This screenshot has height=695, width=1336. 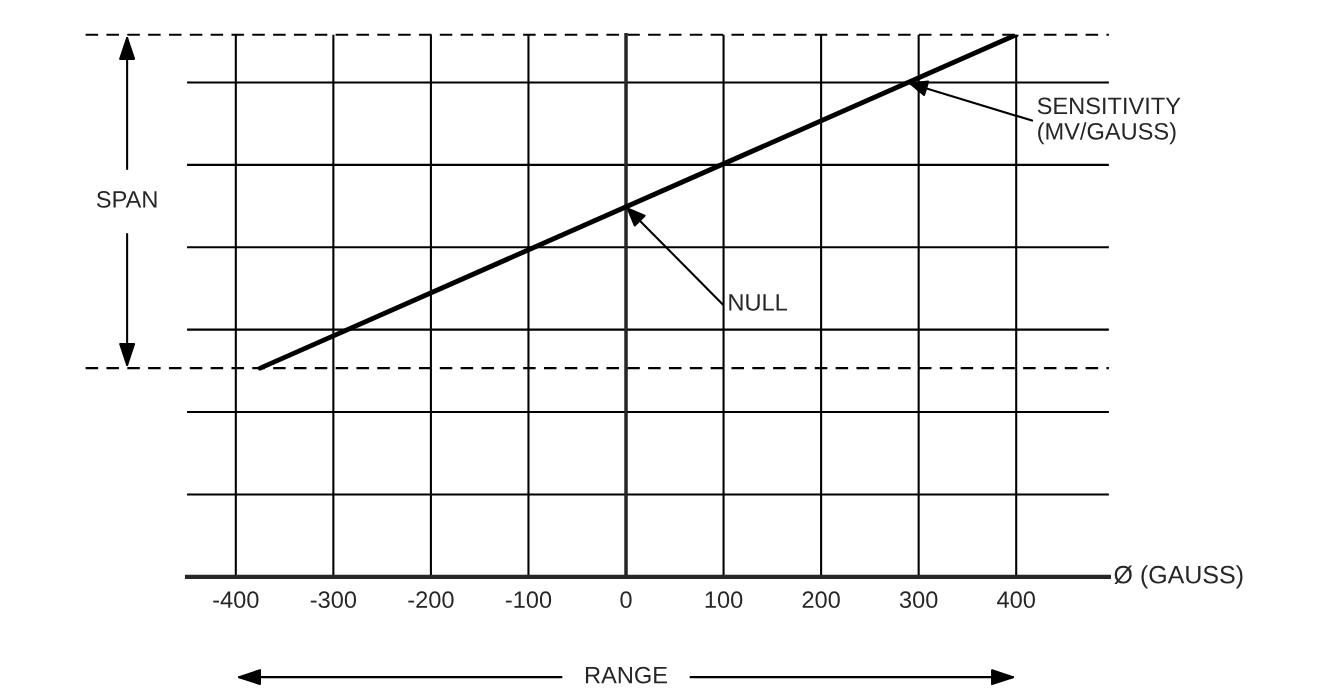 I want to click on text: RANGE, so click(x=626, y=675).